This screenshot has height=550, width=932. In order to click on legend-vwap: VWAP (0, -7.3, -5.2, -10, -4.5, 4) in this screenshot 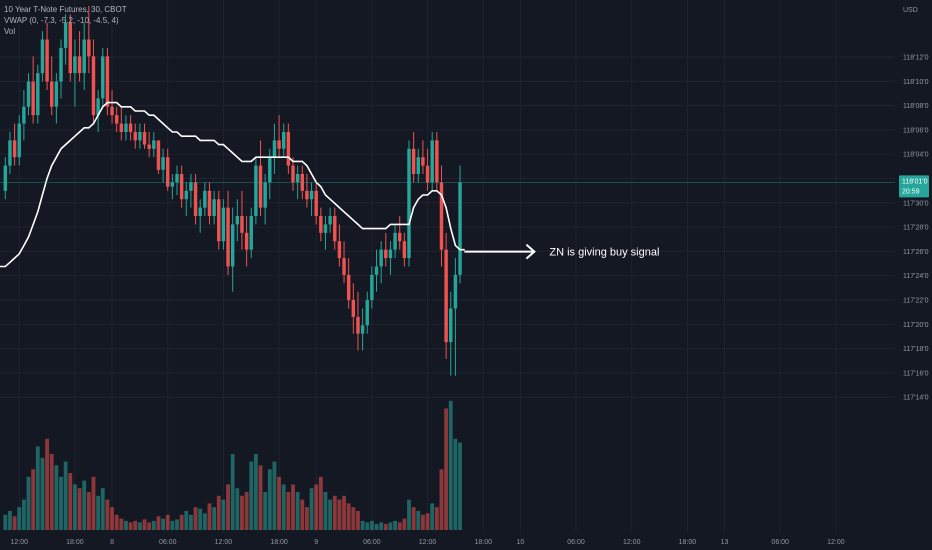, I will do `click(61, 20)`.